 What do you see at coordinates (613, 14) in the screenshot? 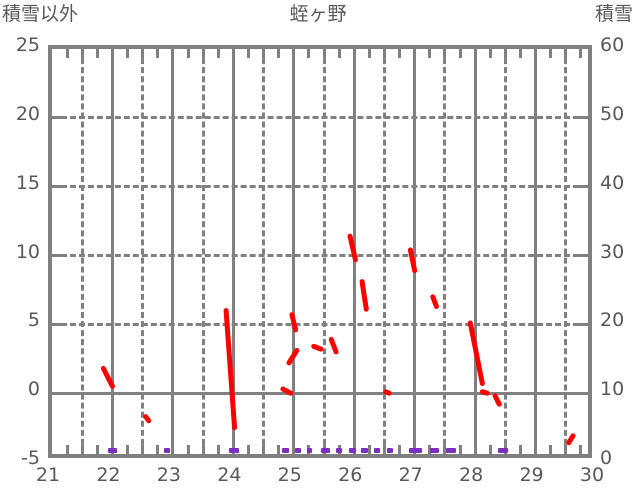
I see `right-axis-header: 積雪` at bounding box center [613, 14].